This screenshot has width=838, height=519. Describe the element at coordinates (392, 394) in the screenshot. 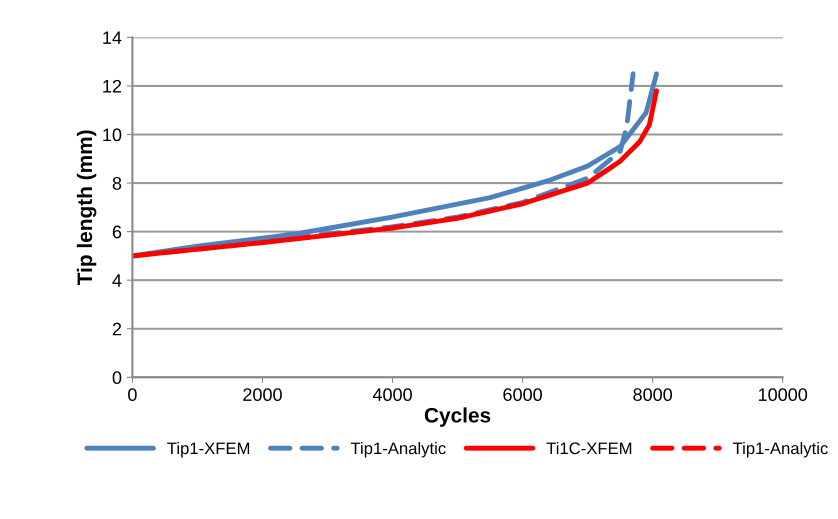

I see `x-tick-label: 4000` at that location.